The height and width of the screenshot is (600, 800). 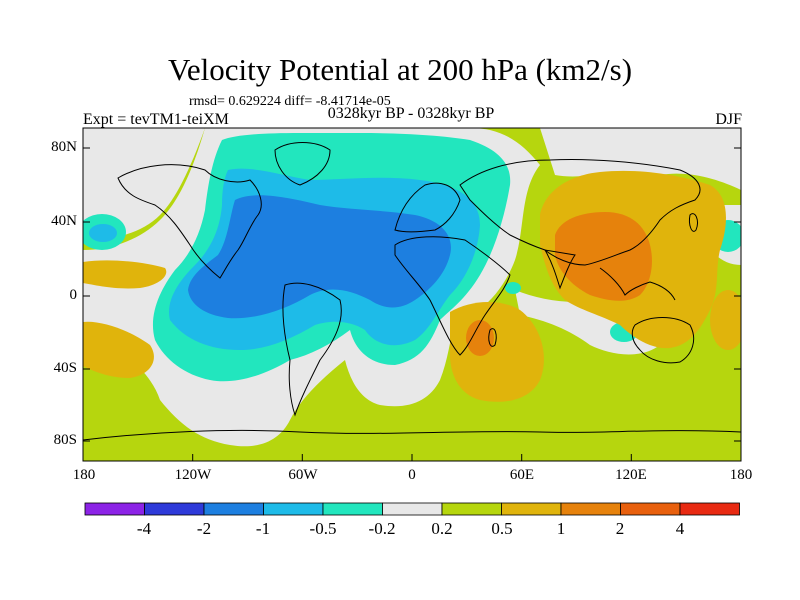 I want to click on neutral-region-north-pacific, so click(x=144, y=184).